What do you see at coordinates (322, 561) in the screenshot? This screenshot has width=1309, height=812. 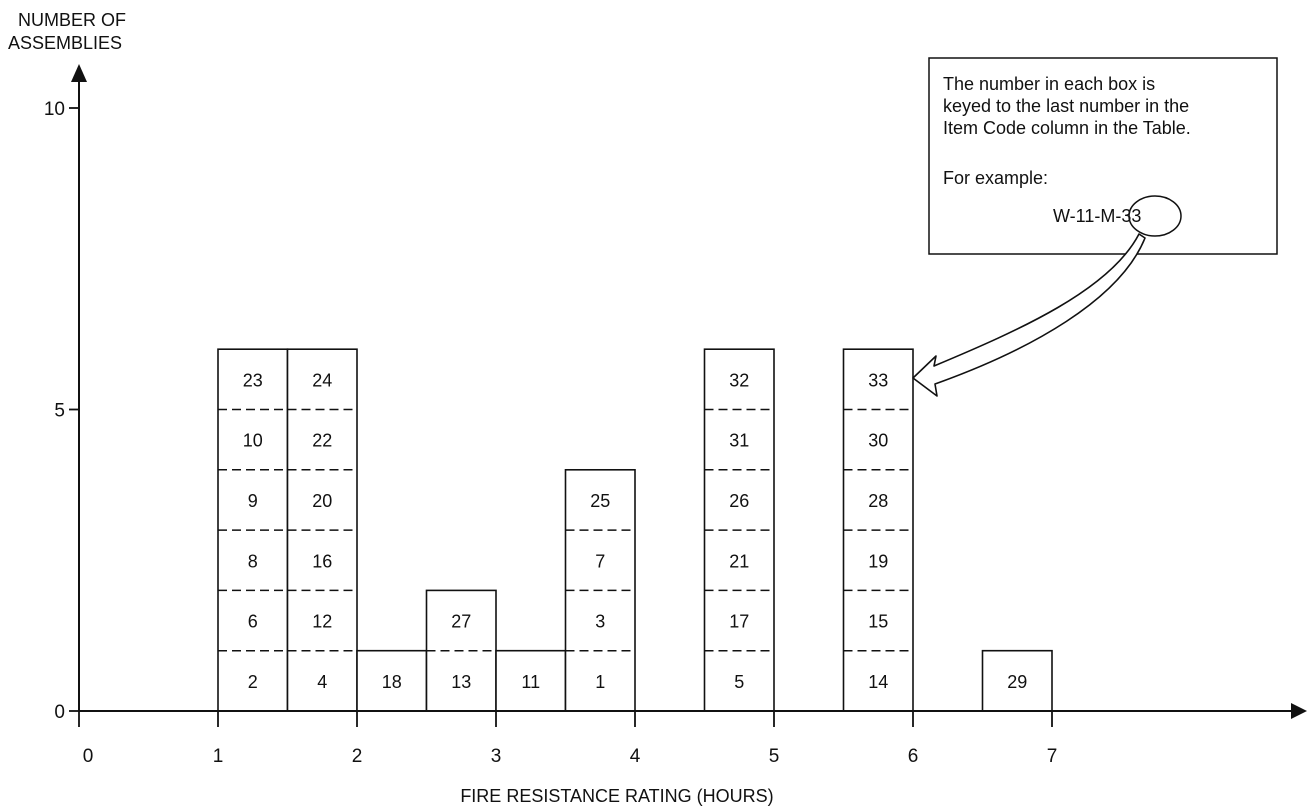 I see `item-label-16: 16` at bounding box center [322, 561].